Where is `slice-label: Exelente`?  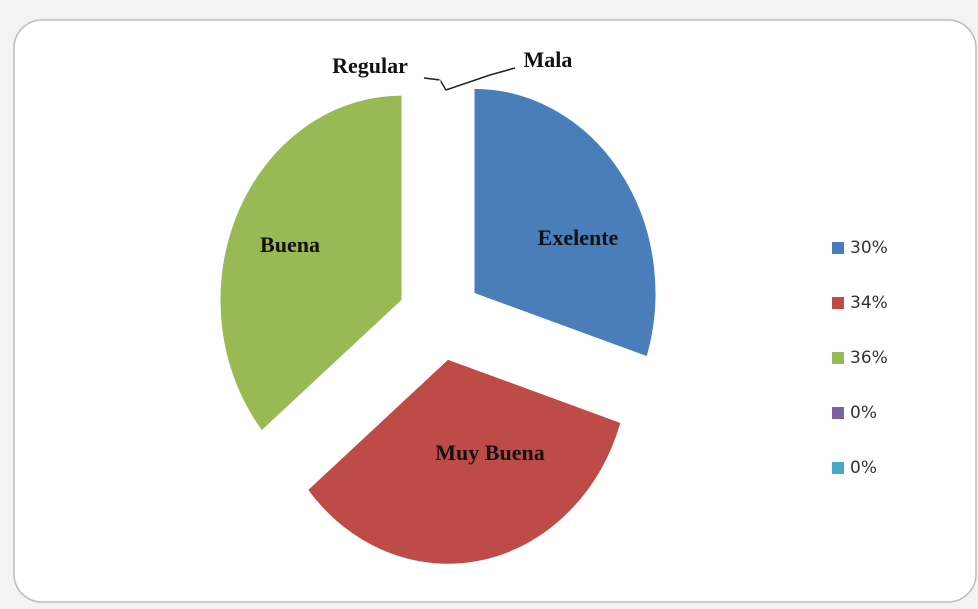 slice-label: Exelente is located at coordinates (578, 237).